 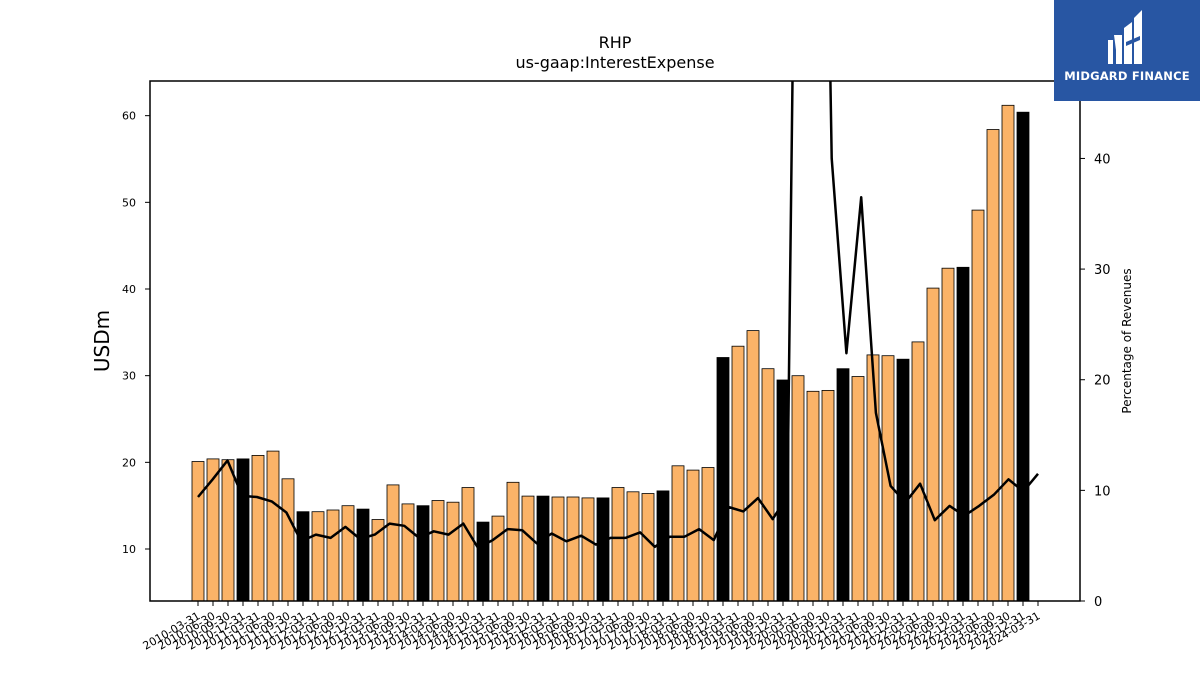 I want to click on y2-tick-label: 20, so click(x=1102, y=381).